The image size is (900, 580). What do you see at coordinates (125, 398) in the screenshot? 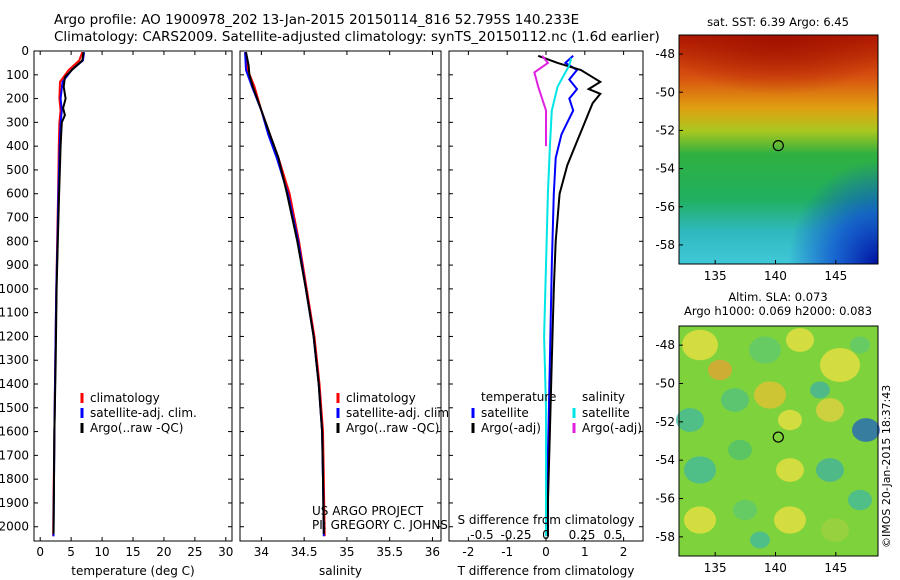
I see `temperature-legend-entry: climatology` at bounding box center [125, 398].